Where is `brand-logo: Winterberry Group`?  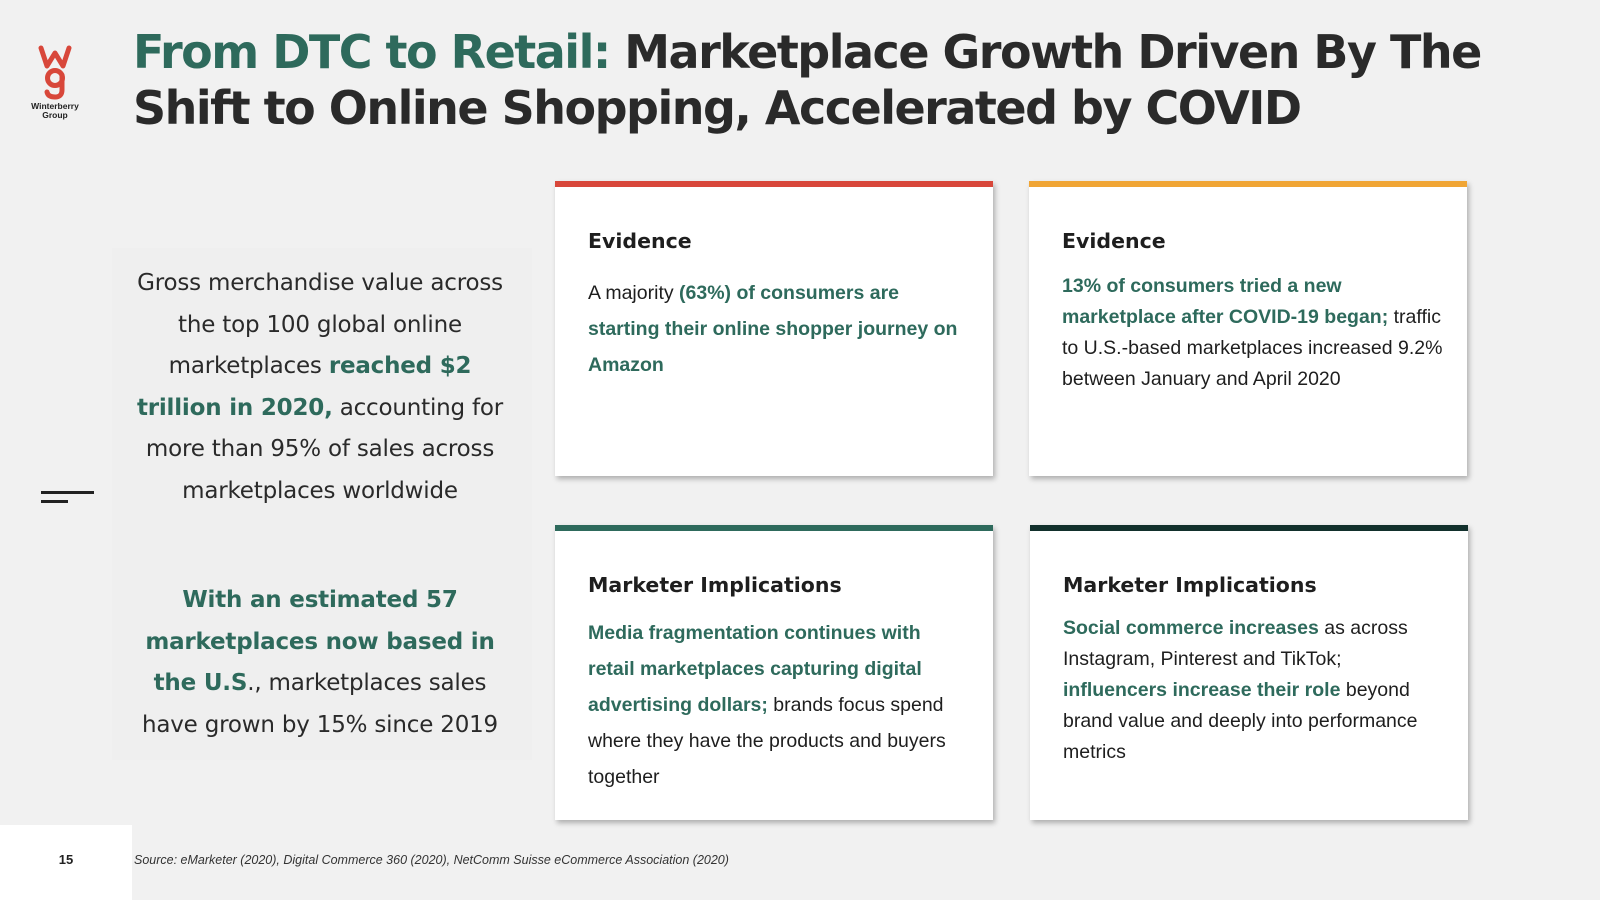
brand-logo: Winterberry Group is located at coordinates (55, 82).